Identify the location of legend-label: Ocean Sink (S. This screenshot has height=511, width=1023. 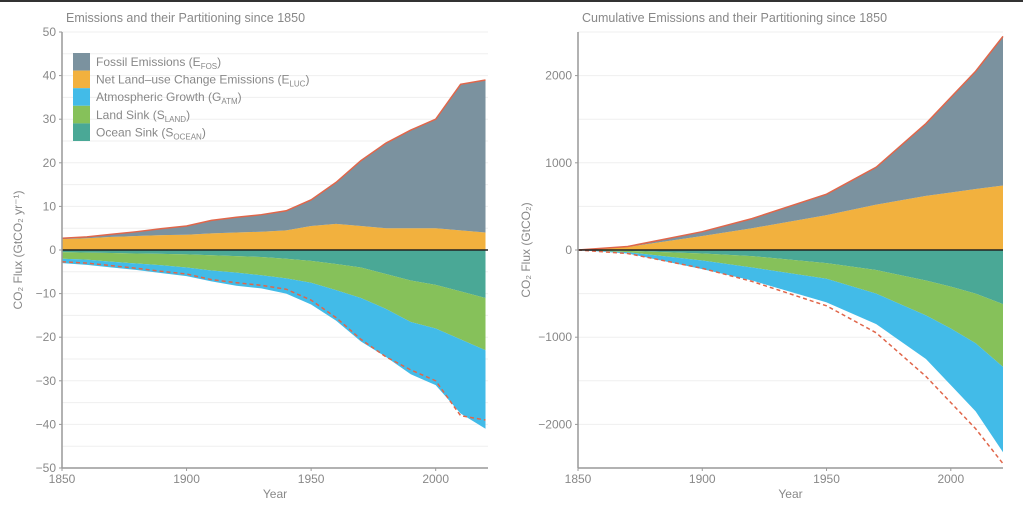
(134, 132).